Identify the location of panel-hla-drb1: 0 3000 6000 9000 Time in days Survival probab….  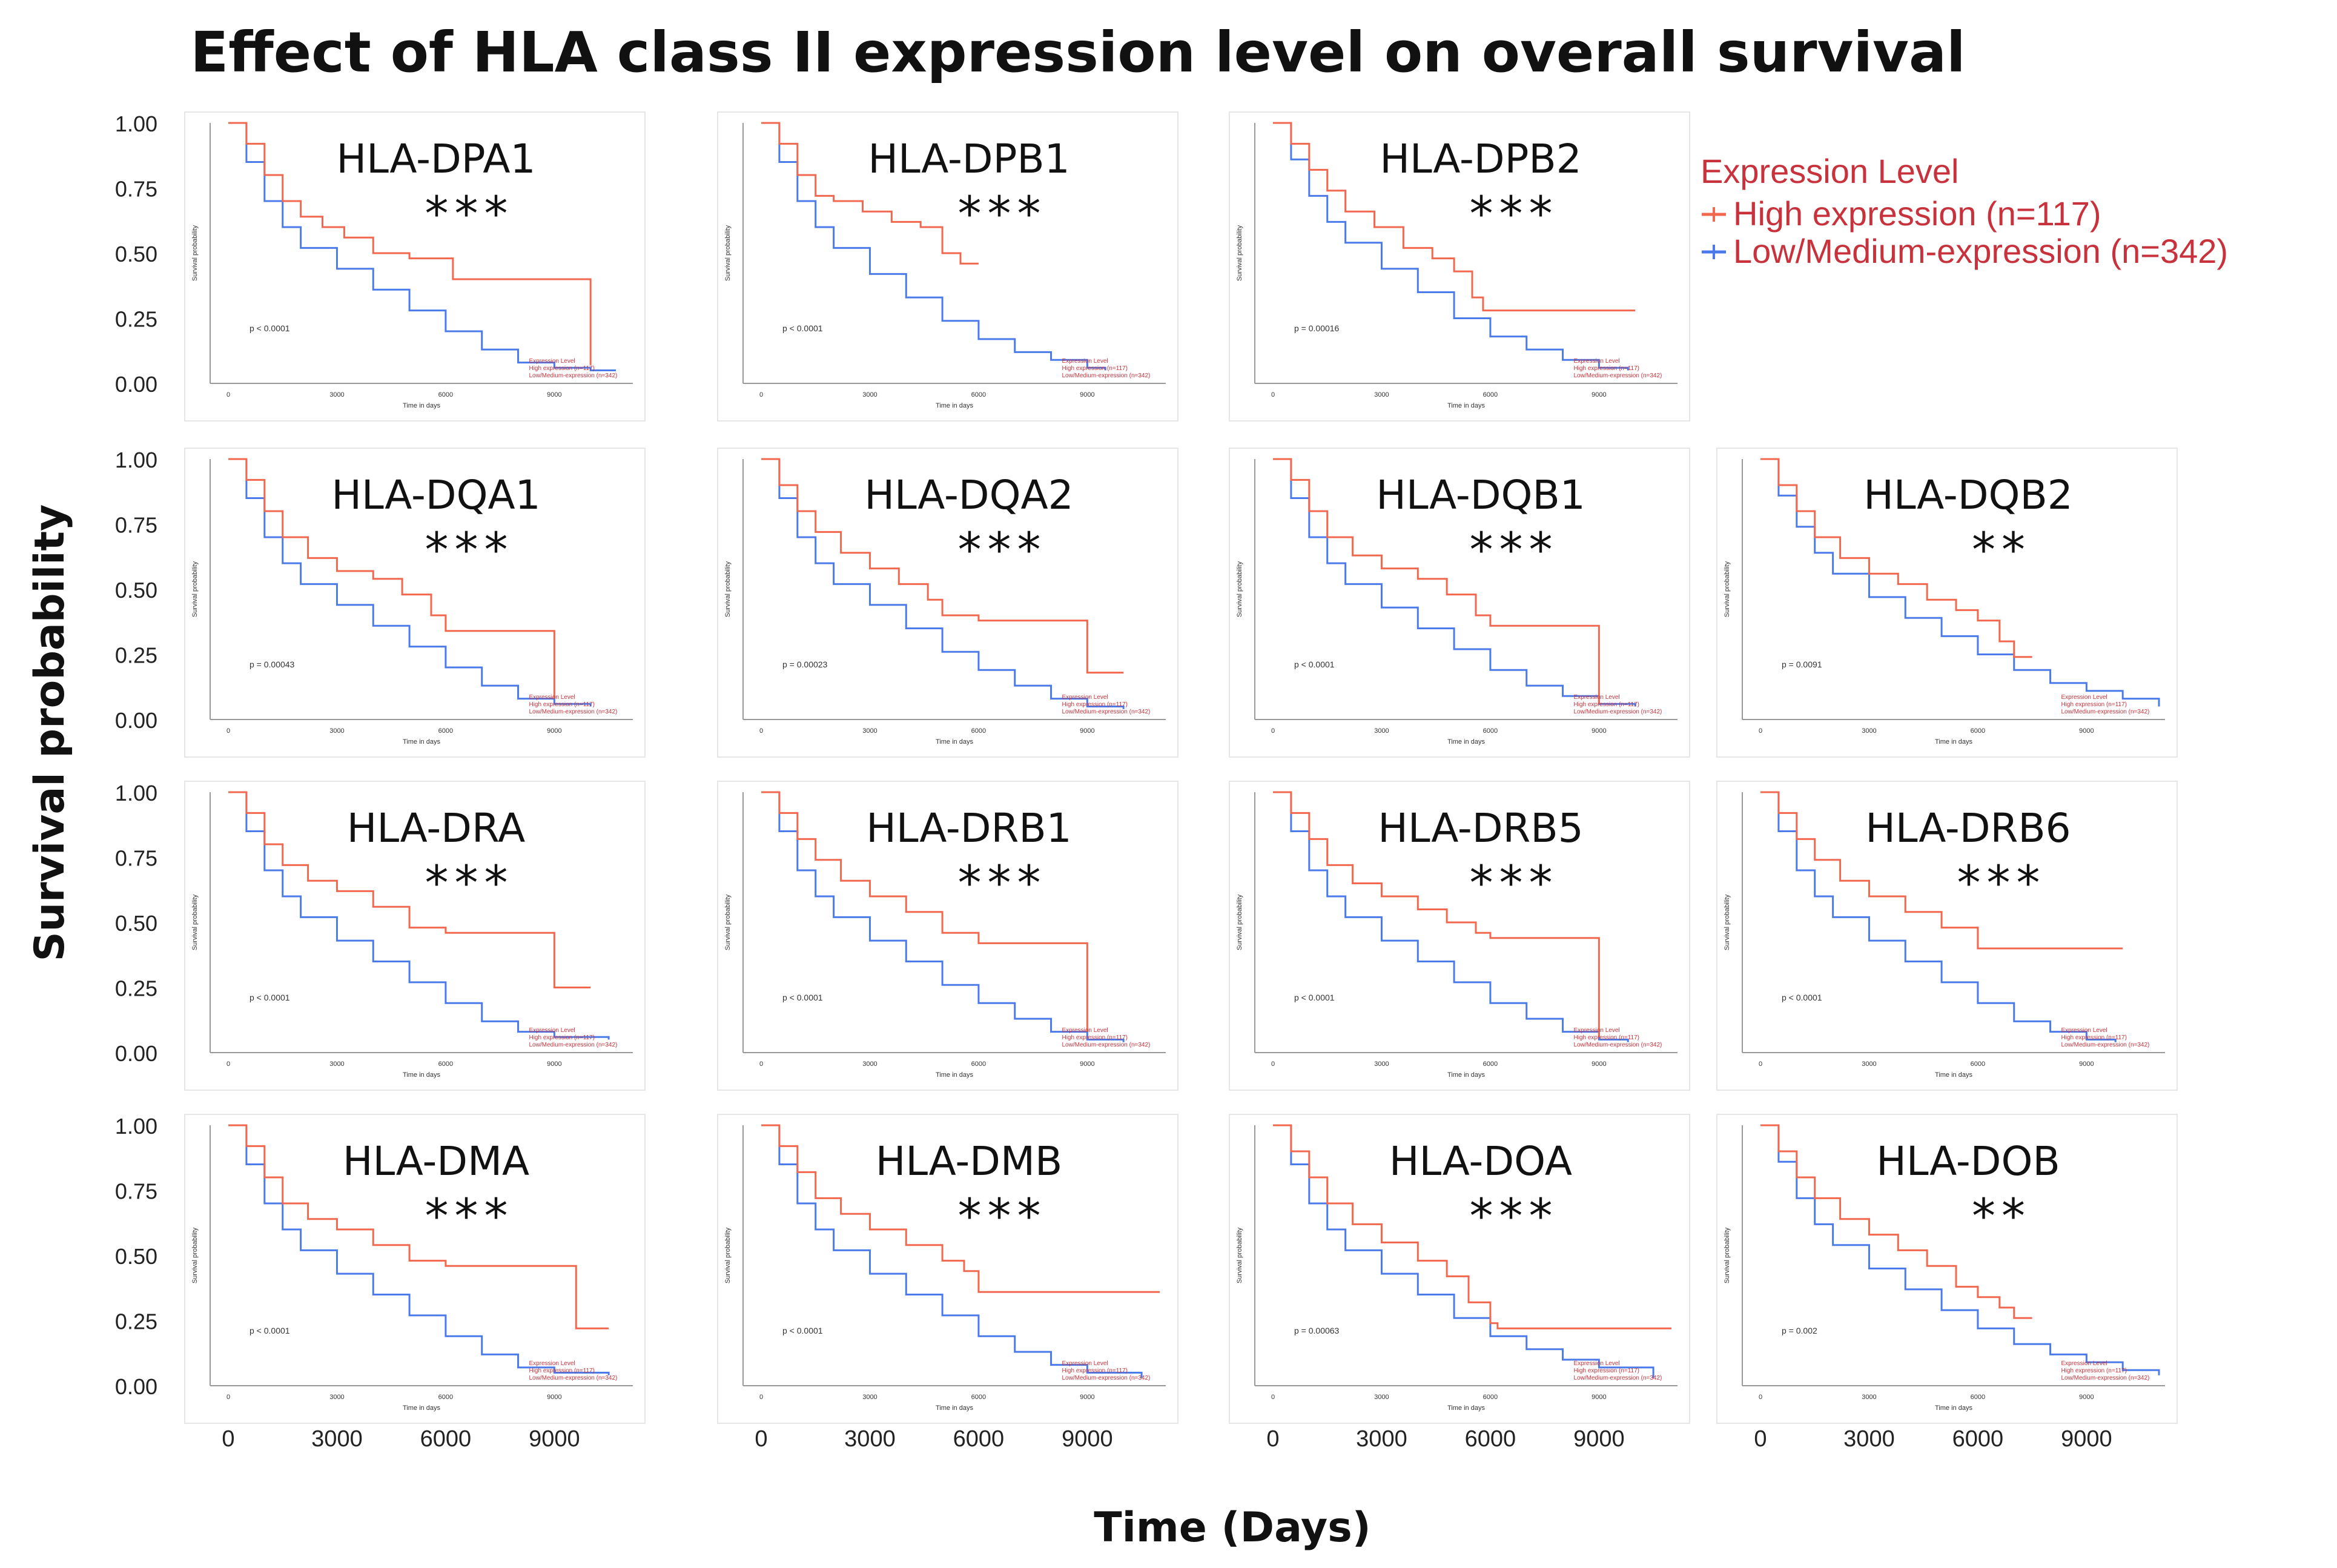
(948, 936).